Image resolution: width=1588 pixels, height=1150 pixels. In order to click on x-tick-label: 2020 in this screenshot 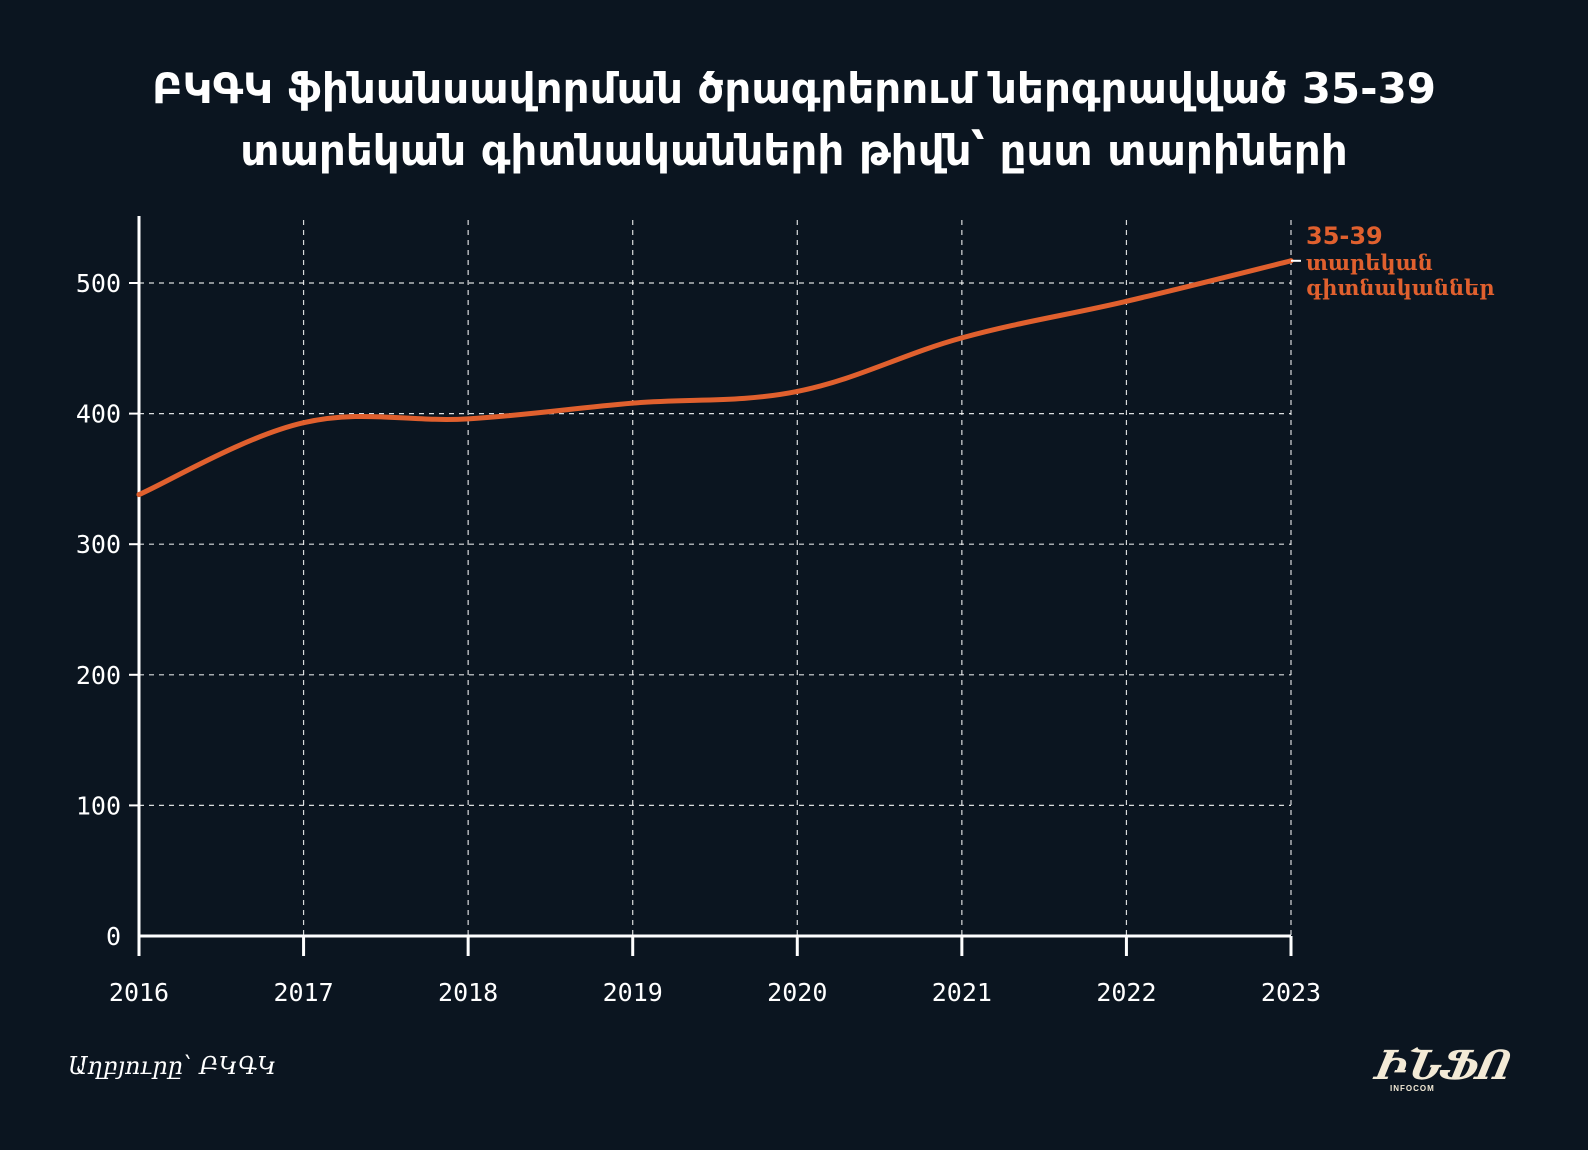, I will do `click(797, 992)`.